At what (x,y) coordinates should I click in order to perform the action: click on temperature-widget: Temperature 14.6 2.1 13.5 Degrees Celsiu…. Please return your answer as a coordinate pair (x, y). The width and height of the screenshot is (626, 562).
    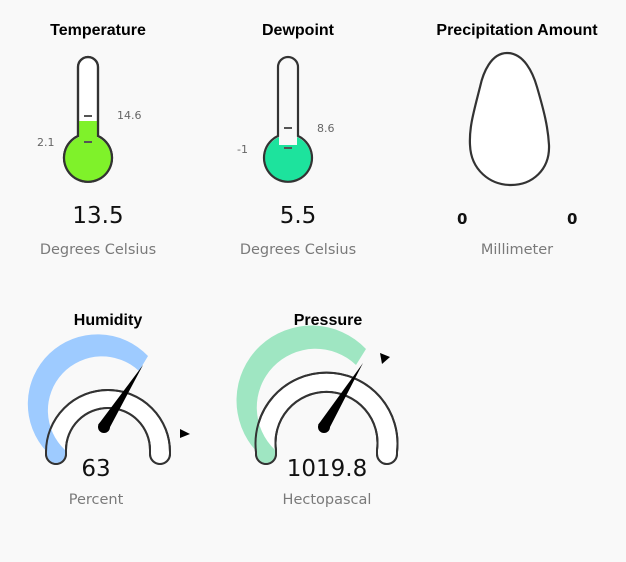
    Looking at the image, I should click on (98, 140).